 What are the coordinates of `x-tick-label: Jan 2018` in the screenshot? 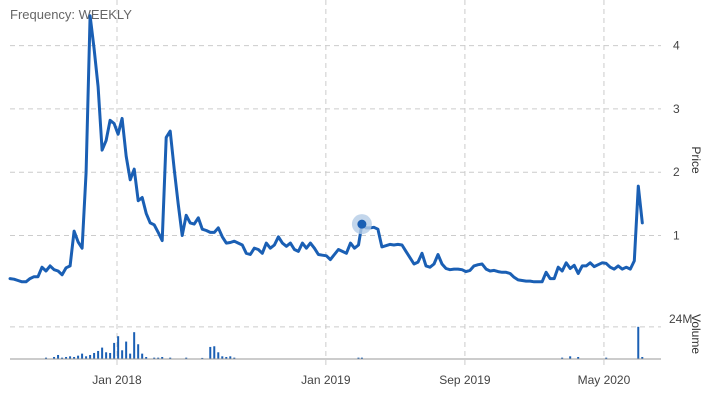 It's located at (117, 380).